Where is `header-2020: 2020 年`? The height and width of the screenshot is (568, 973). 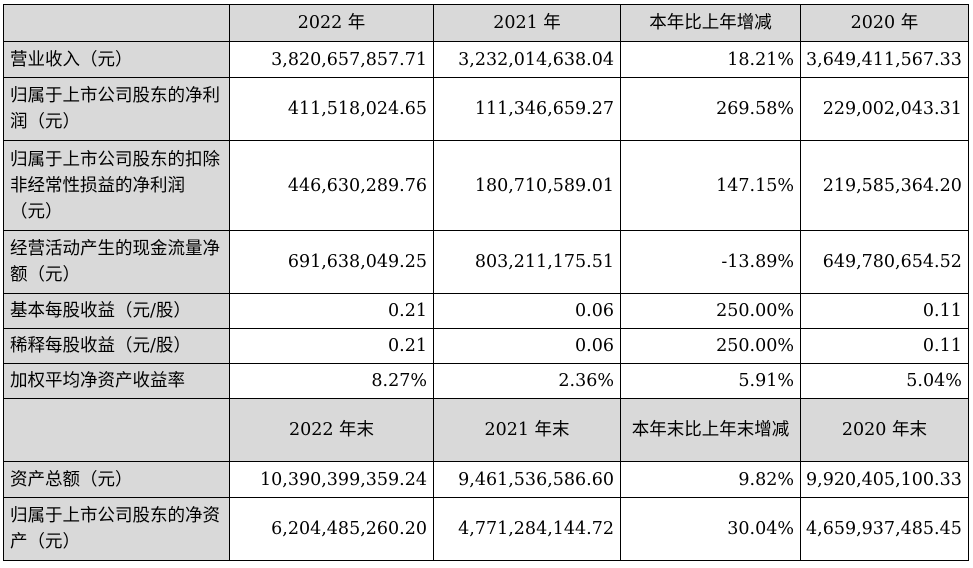 header-2020: 2020 年 is located at coordinates (884, 23).